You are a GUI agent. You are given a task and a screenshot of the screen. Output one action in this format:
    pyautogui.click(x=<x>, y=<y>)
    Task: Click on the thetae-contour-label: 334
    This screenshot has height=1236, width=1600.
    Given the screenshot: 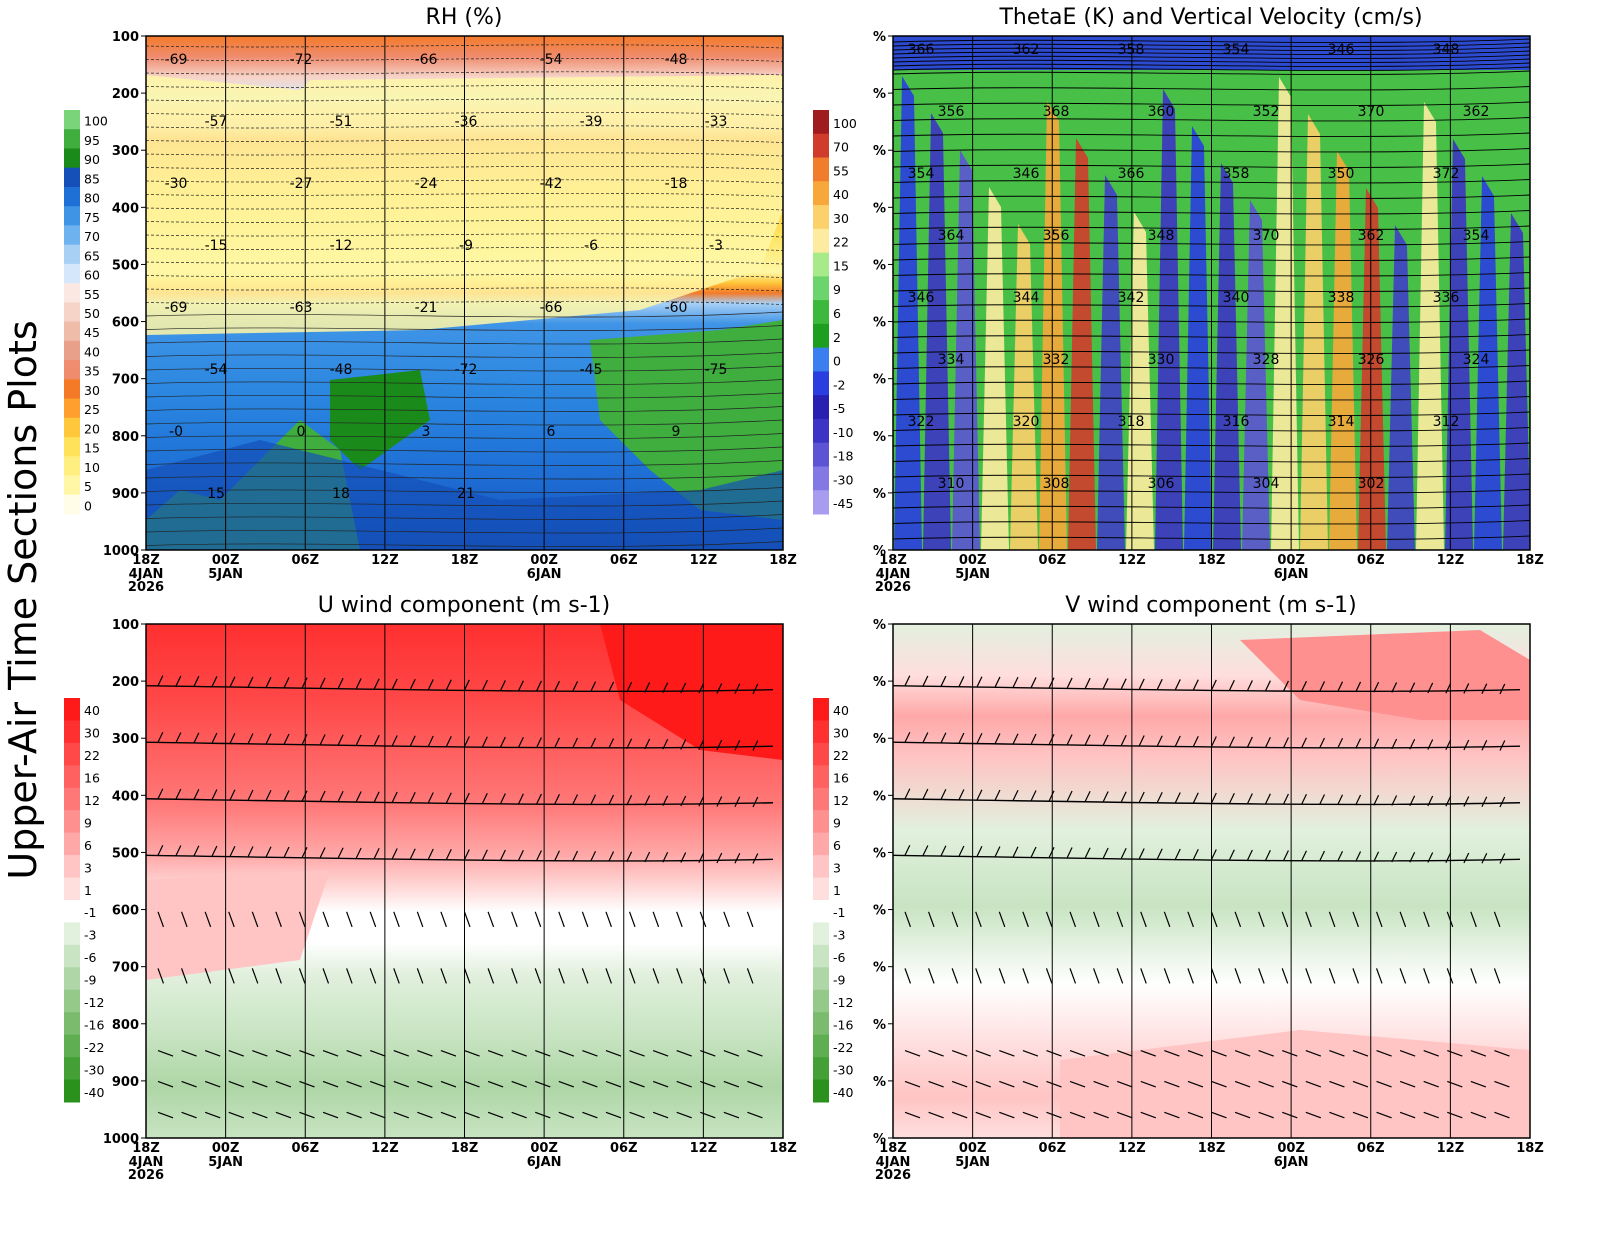 What is the action you would take?
    pyautogui.click(x=951, y=360)
    